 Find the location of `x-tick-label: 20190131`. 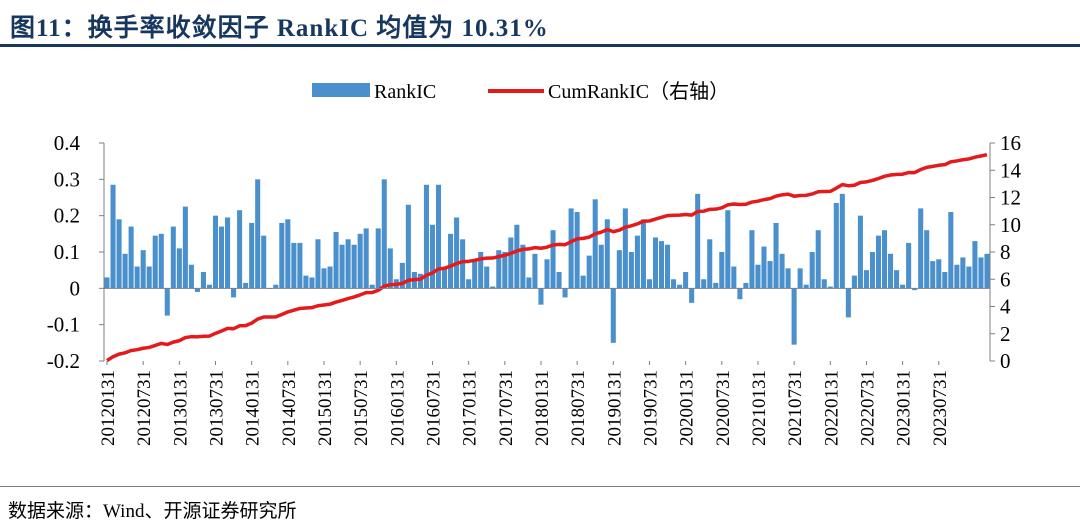

x-tick-label: 20190131 is located at coordinates (614, 408).